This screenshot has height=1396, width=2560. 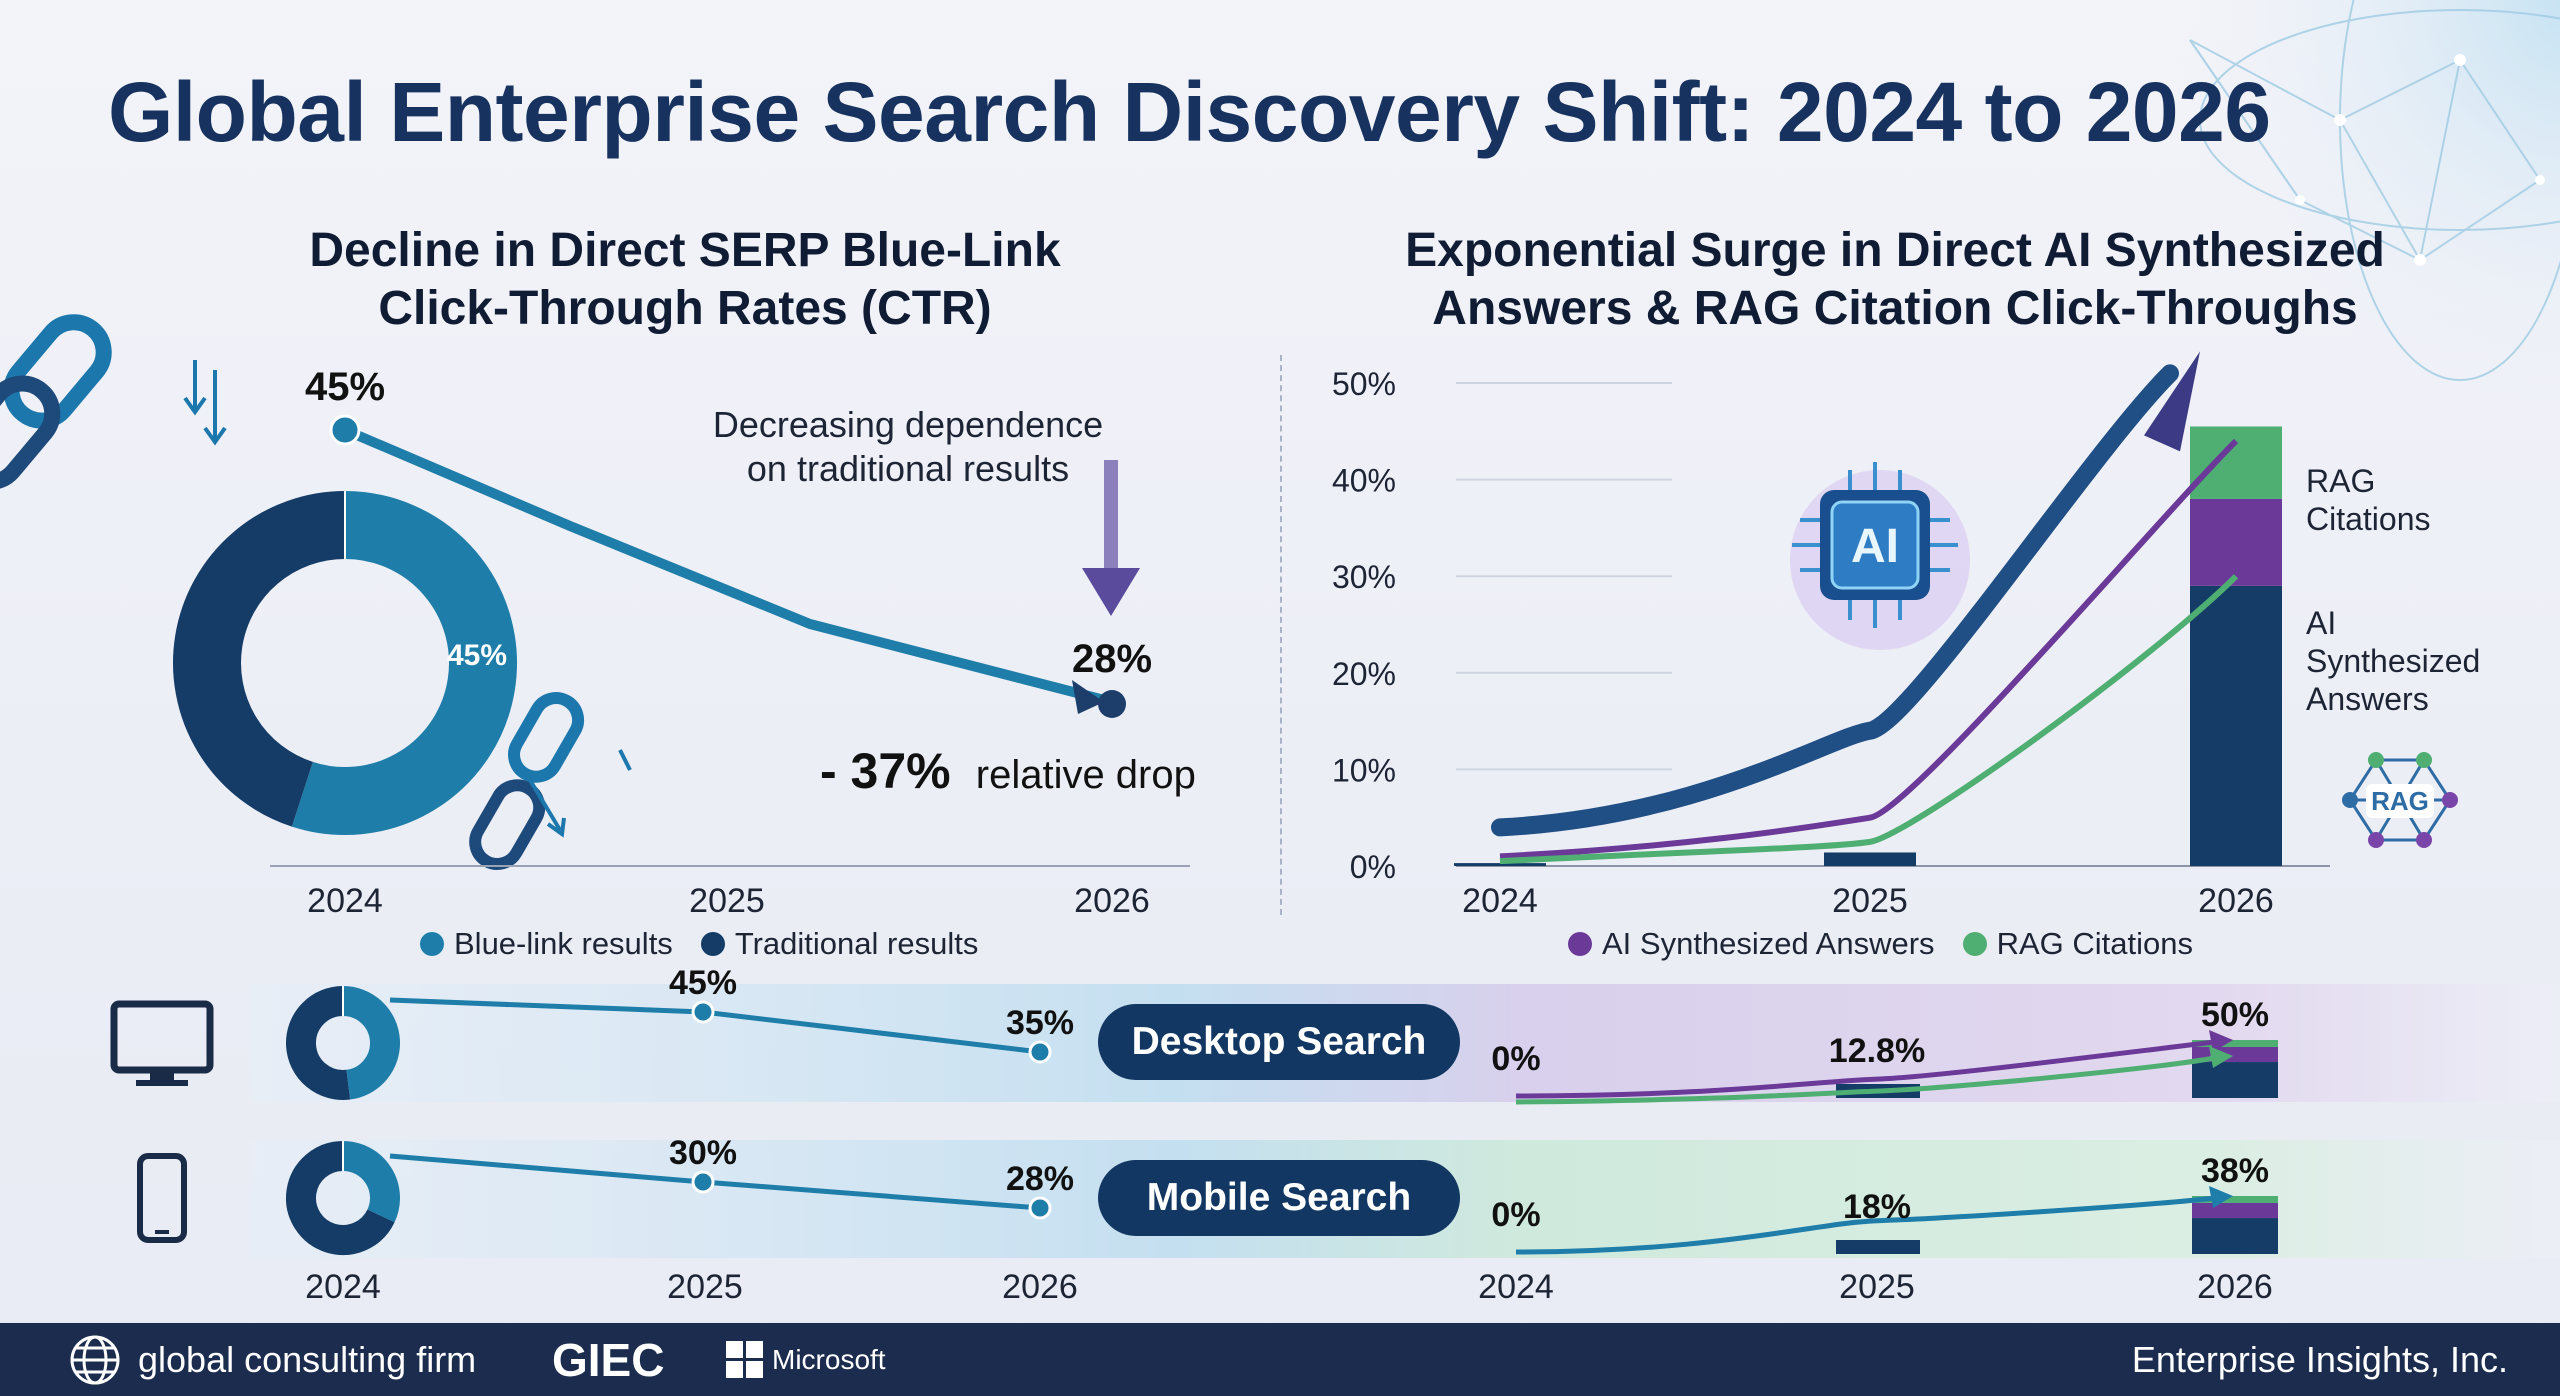 I want to click on mobile-bar-2026-base, so click(x=2235, y=1236).